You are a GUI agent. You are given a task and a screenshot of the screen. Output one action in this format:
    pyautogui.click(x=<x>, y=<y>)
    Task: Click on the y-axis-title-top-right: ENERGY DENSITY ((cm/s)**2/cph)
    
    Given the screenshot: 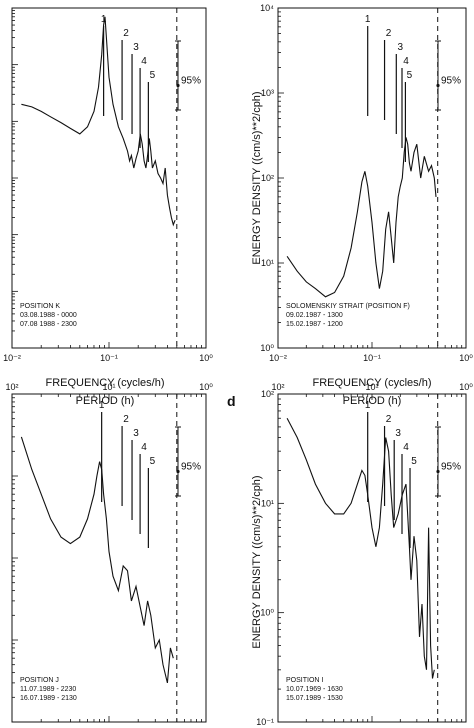 What is the action you would take?
    pyautogui.click(x=257, y=177)
    